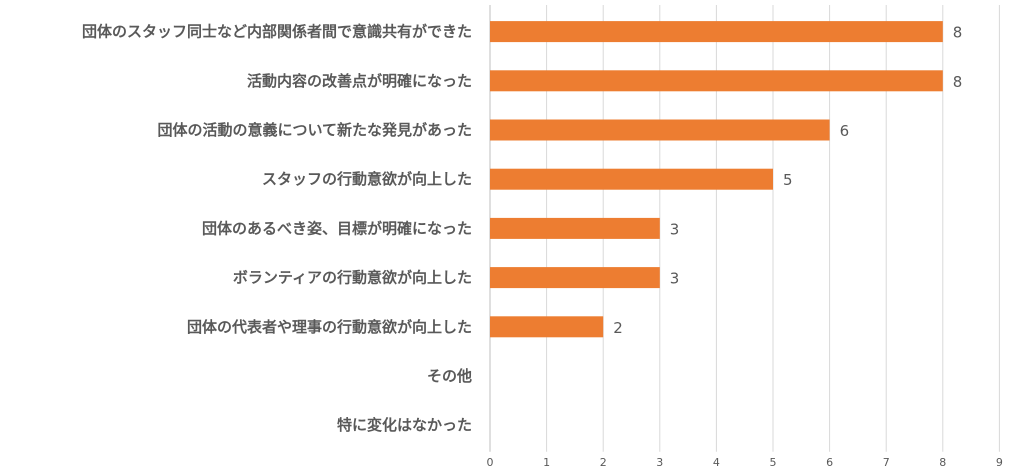 The width and height of the screenshot is (1024, 475). Describe the element at coordinates (337, 228) in the screenshot. I see `category-label-4: 団体のあるべき姿、目標が明確になった` at that location.